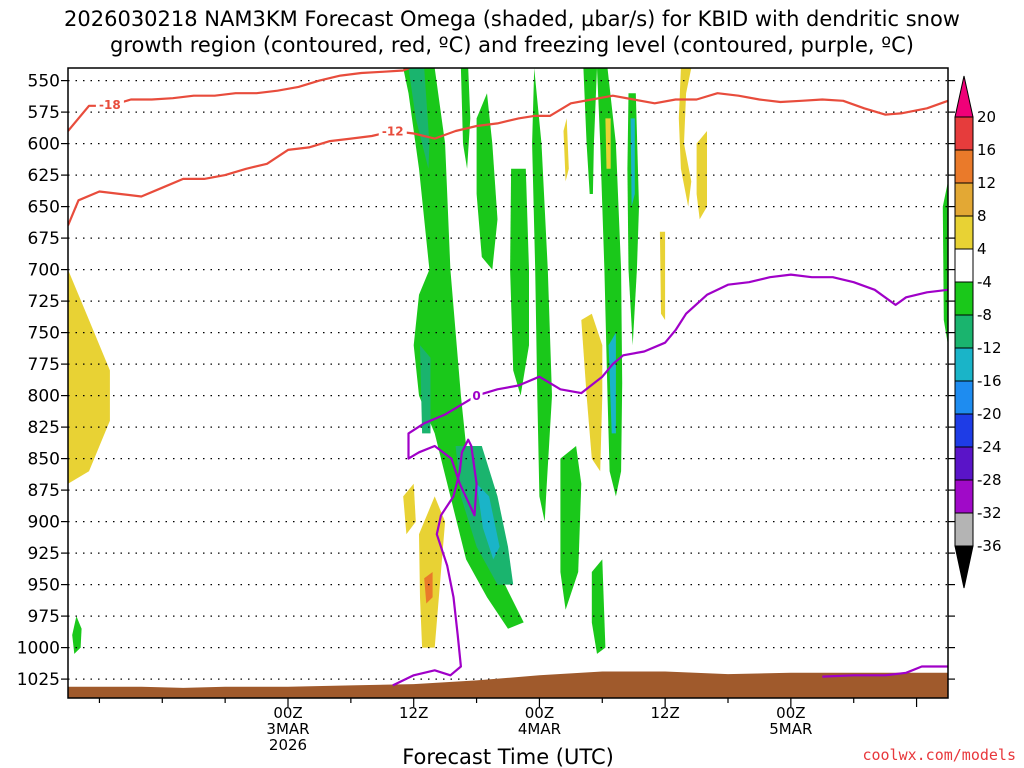 Image resolution: width=1024 pixels, height=768 pixels. Describe the element at coordinates (44, 239) in the screenshot. I see `ytick-label-675: 675` at that location.